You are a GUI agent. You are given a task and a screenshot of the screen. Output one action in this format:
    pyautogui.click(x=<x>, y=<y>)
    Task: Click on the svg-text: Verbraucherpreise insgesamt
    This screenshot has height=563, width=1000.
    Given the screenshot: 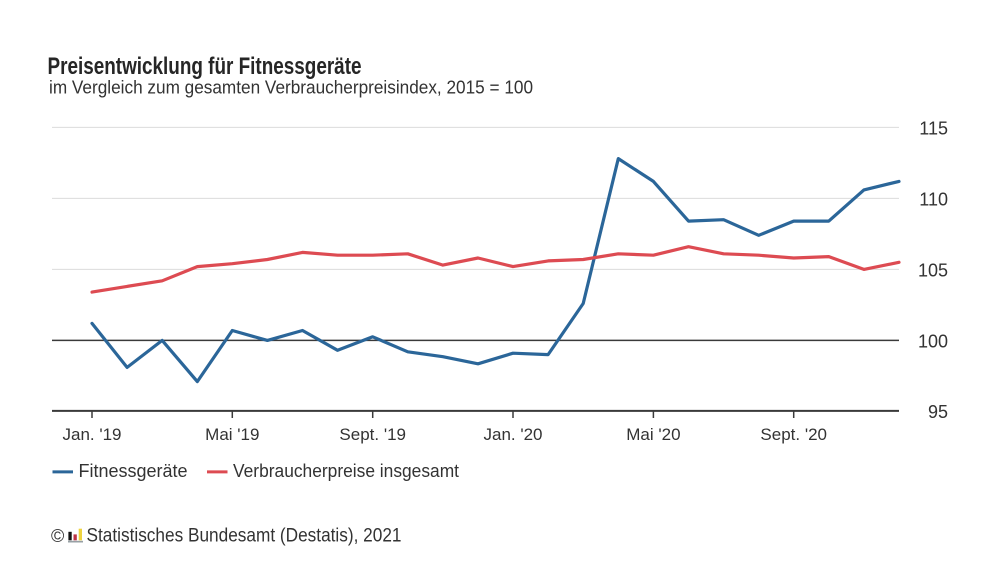 What is the action you would take?
    pyautogui.click(x=346, y=471)
    